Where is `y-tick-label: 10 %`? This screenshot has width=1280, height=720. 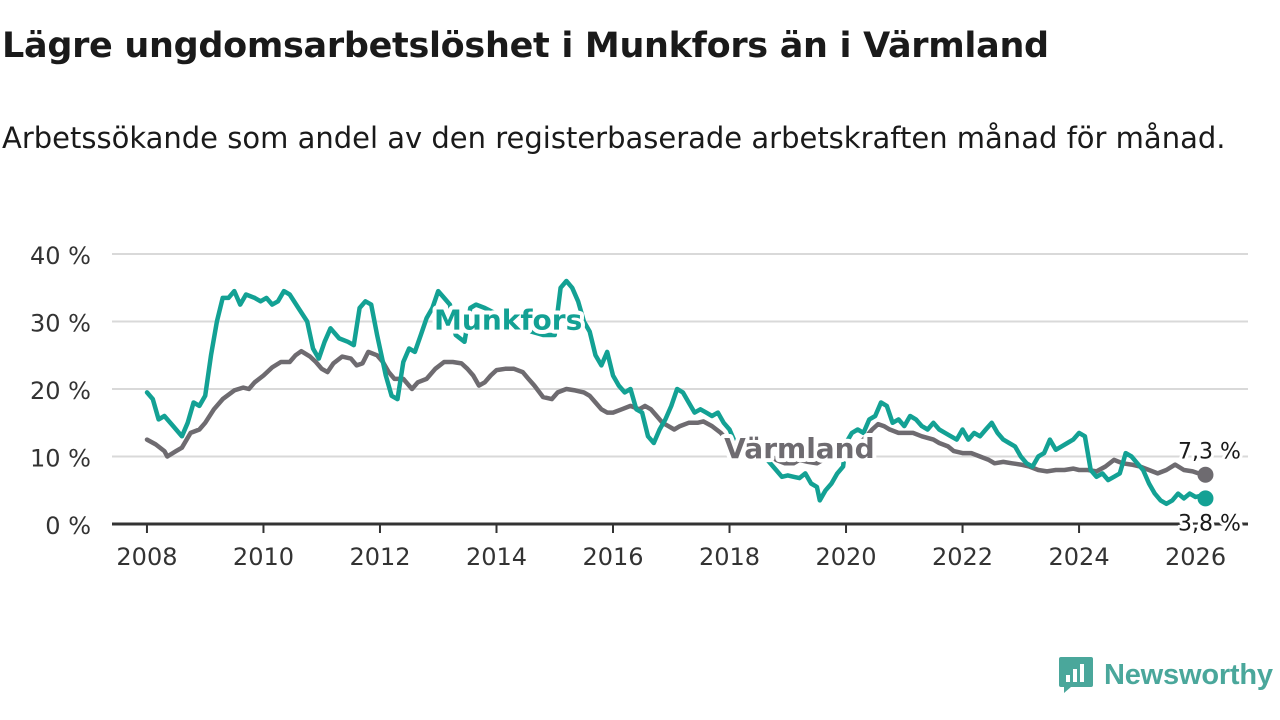 y-tick-label: 10 % is located at coordinates (60, 459).